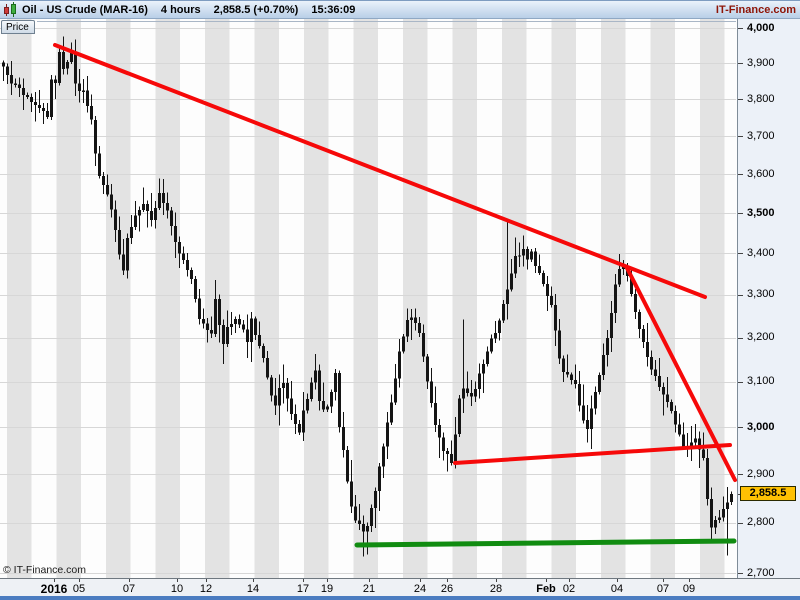 Image resolution: width=800 pixels, height=600 pixels. Describe the element at coordinates (761, 427) in the screenshot. I see `price-axis-label: 3,000` at that location.